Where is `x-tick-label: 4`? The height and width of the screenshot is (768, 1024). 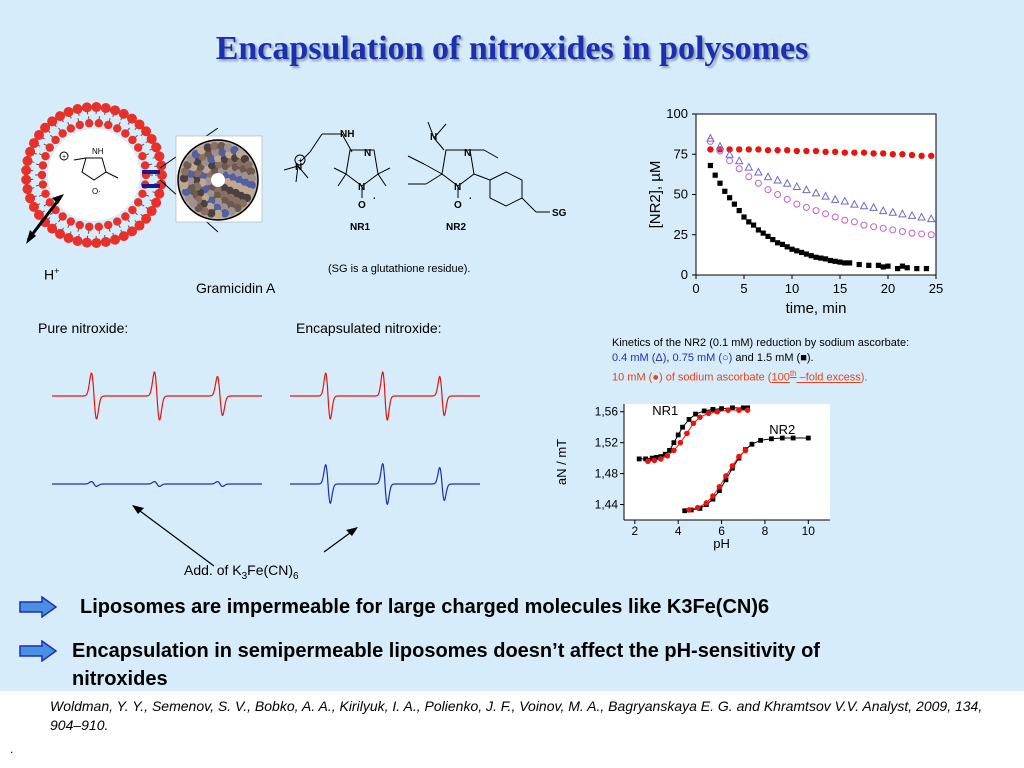 x-tick-label: 4 is located at coordinates (678, 531).